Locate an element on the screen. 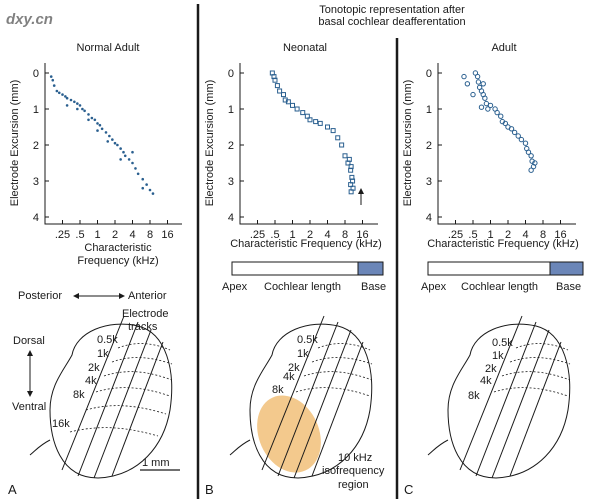  map-b-freq-0.5k: 0.5k is located at coordinates (307, 340).